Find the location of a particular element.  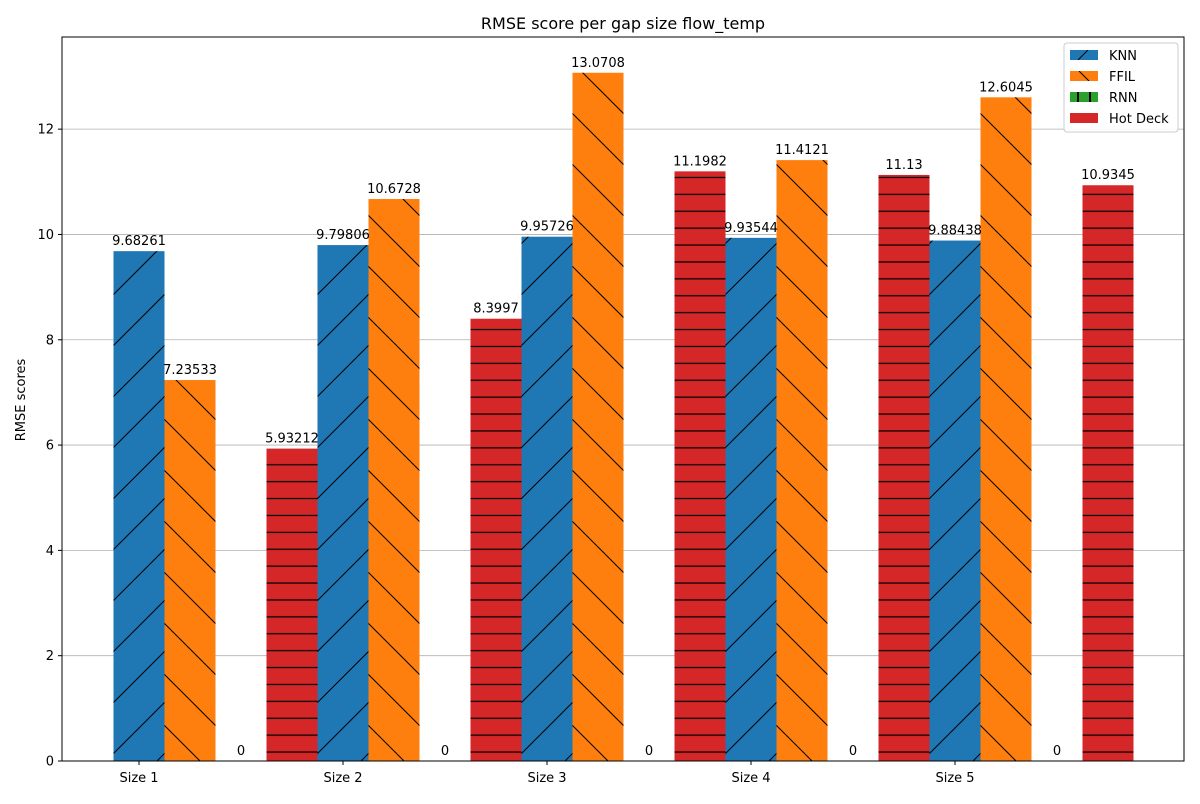

data-label-rnn-2: 0 is located at coordinates (445, 751).